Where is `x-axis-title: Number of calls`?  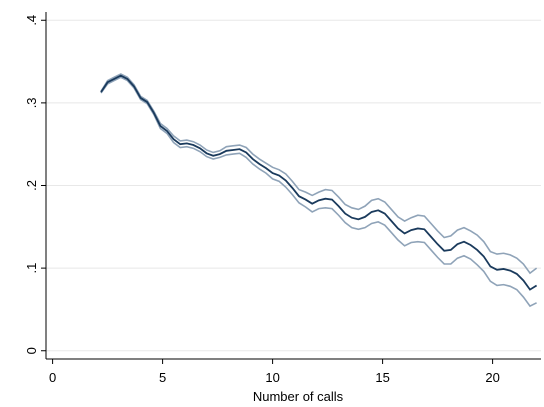 x-axis-title: Number of calls is located at coordinates (298, 396).